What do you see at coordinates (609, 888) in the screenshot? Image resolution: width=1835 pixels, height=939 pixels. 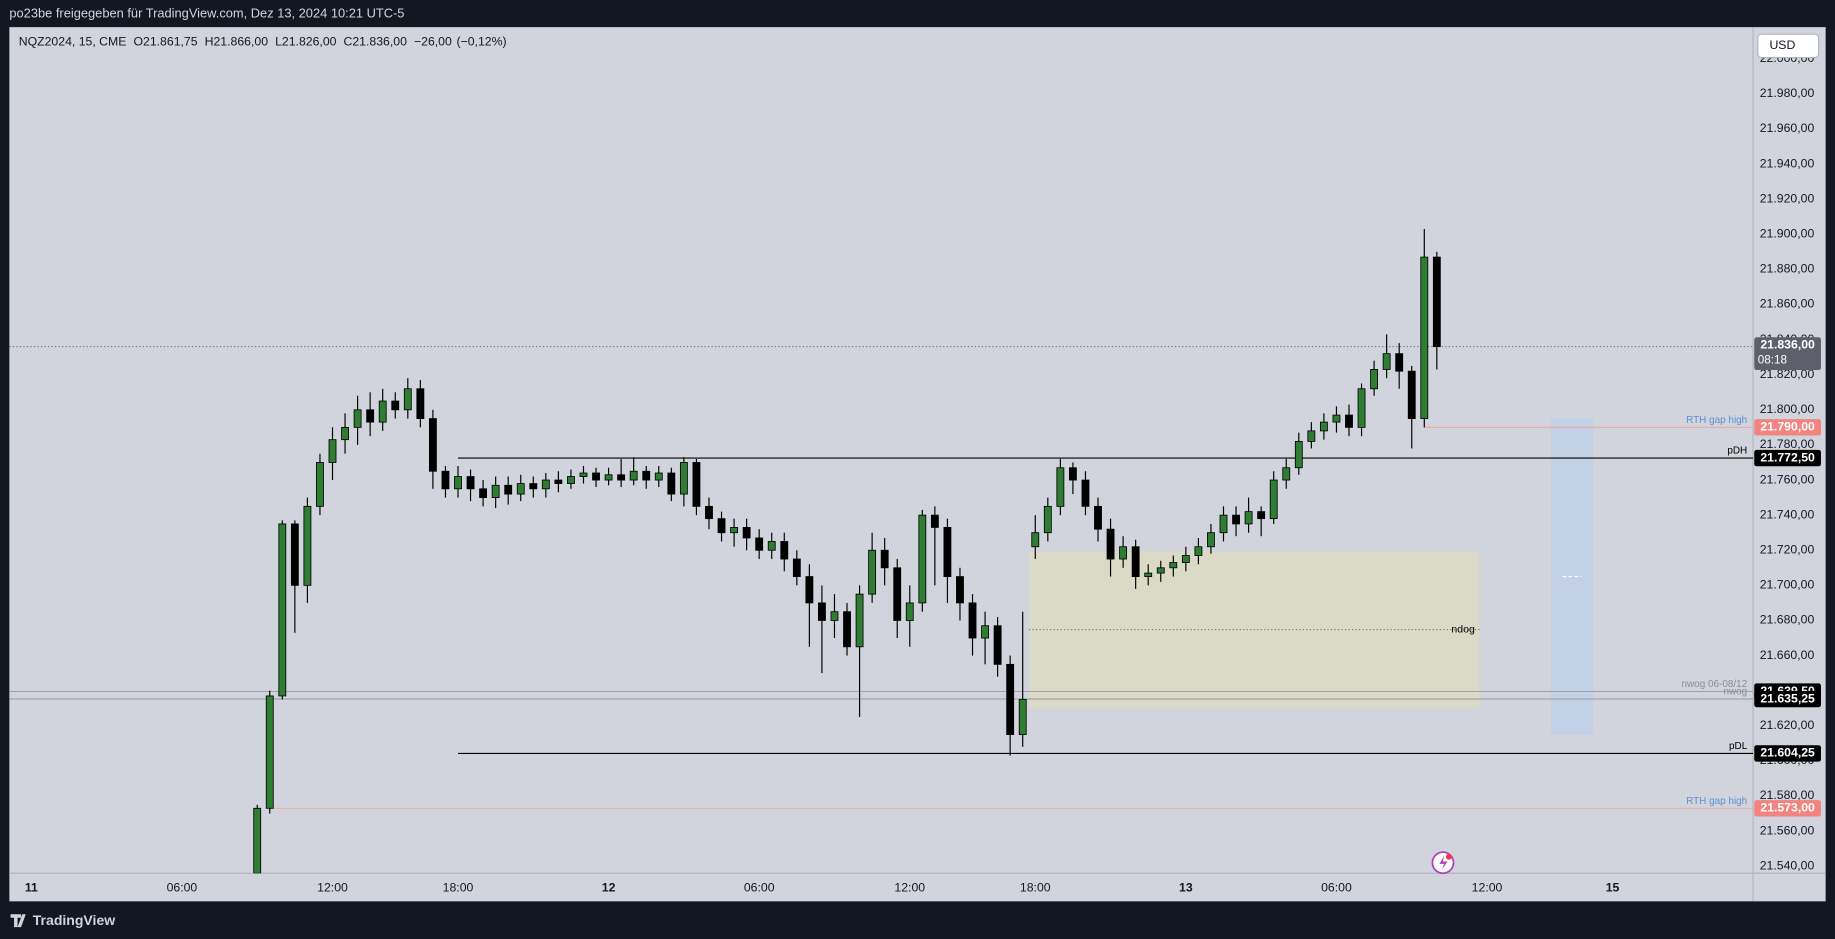 I see `x-tick-label: 12` at bounding box center [609, 888].